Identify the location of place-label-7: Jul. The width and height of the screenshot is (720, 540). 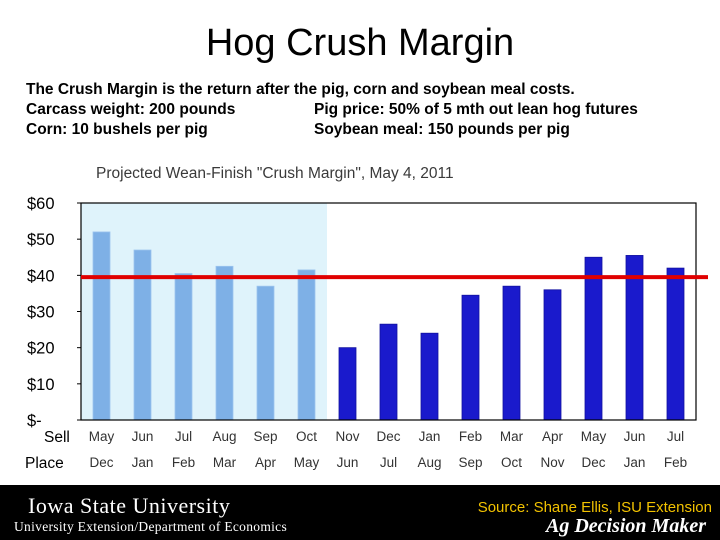
(388, 462).